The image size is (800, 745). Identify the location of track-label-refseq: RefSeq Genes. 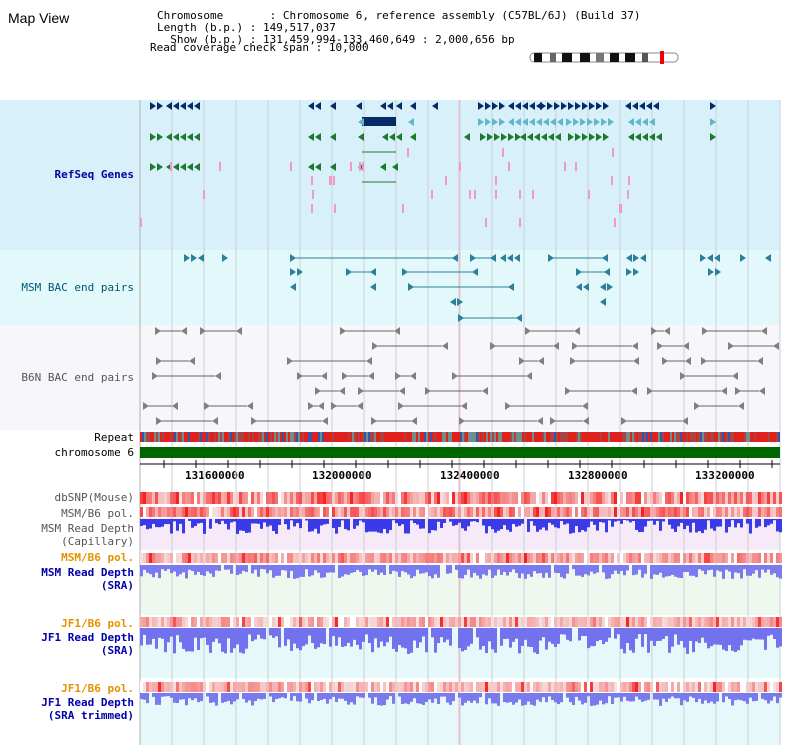
(94, 174).